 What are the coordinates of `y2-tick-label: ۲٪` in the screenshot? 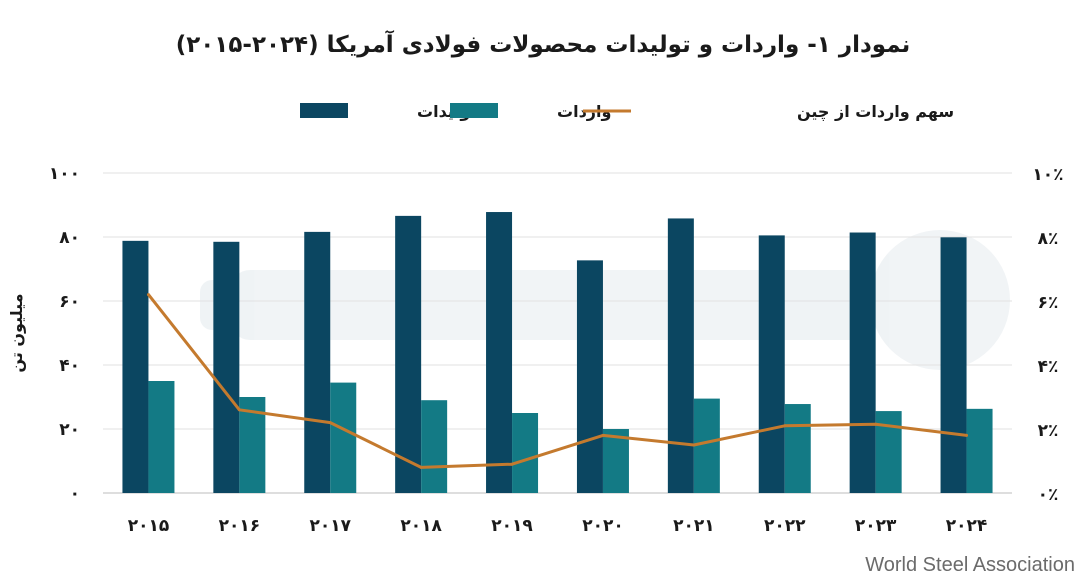 It's located at (1048, 431).